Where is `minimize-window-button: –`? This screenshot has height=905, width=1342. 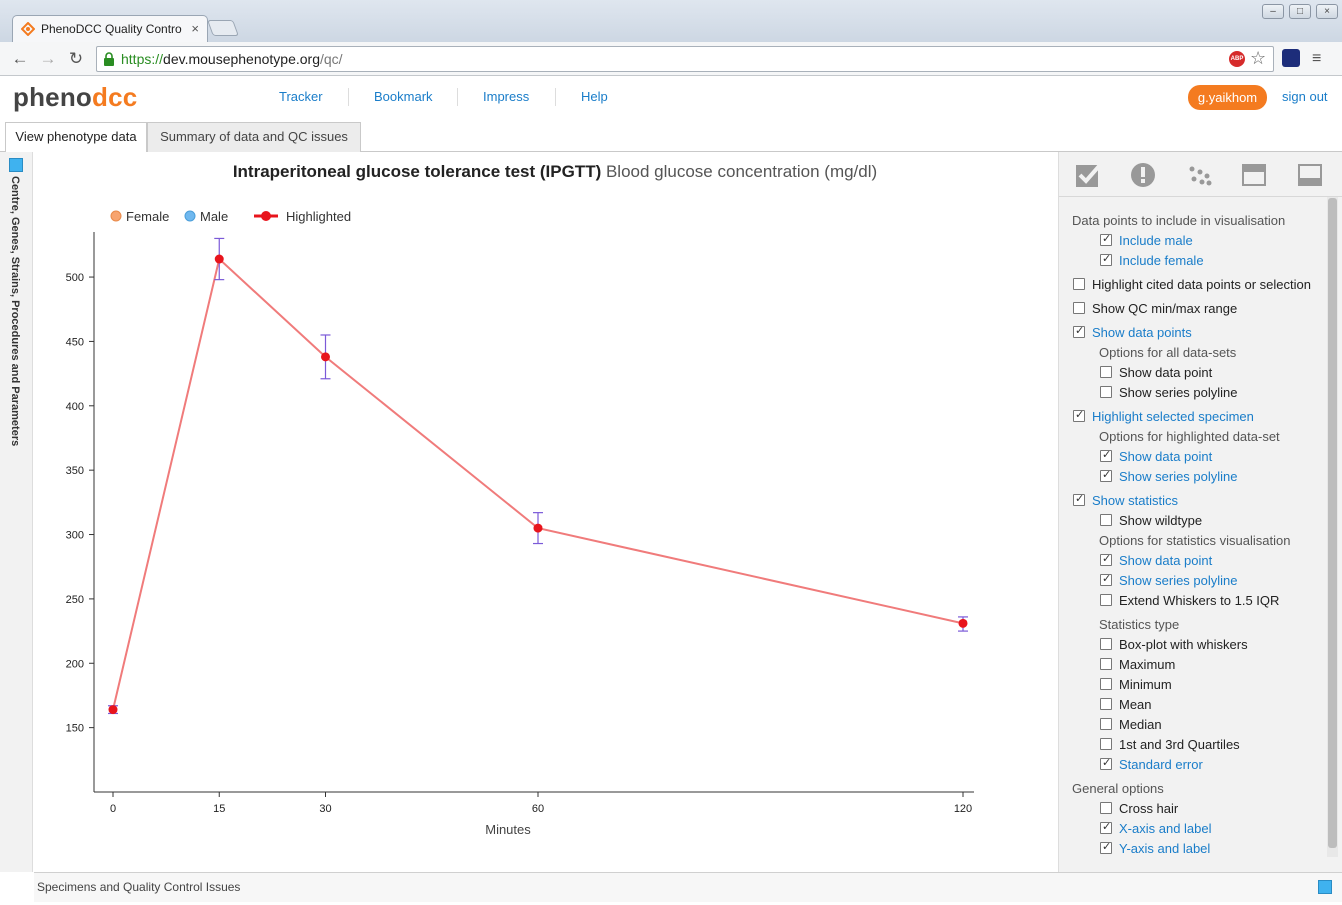
minimize-window-button: – is located at coordinates (1273, 11).